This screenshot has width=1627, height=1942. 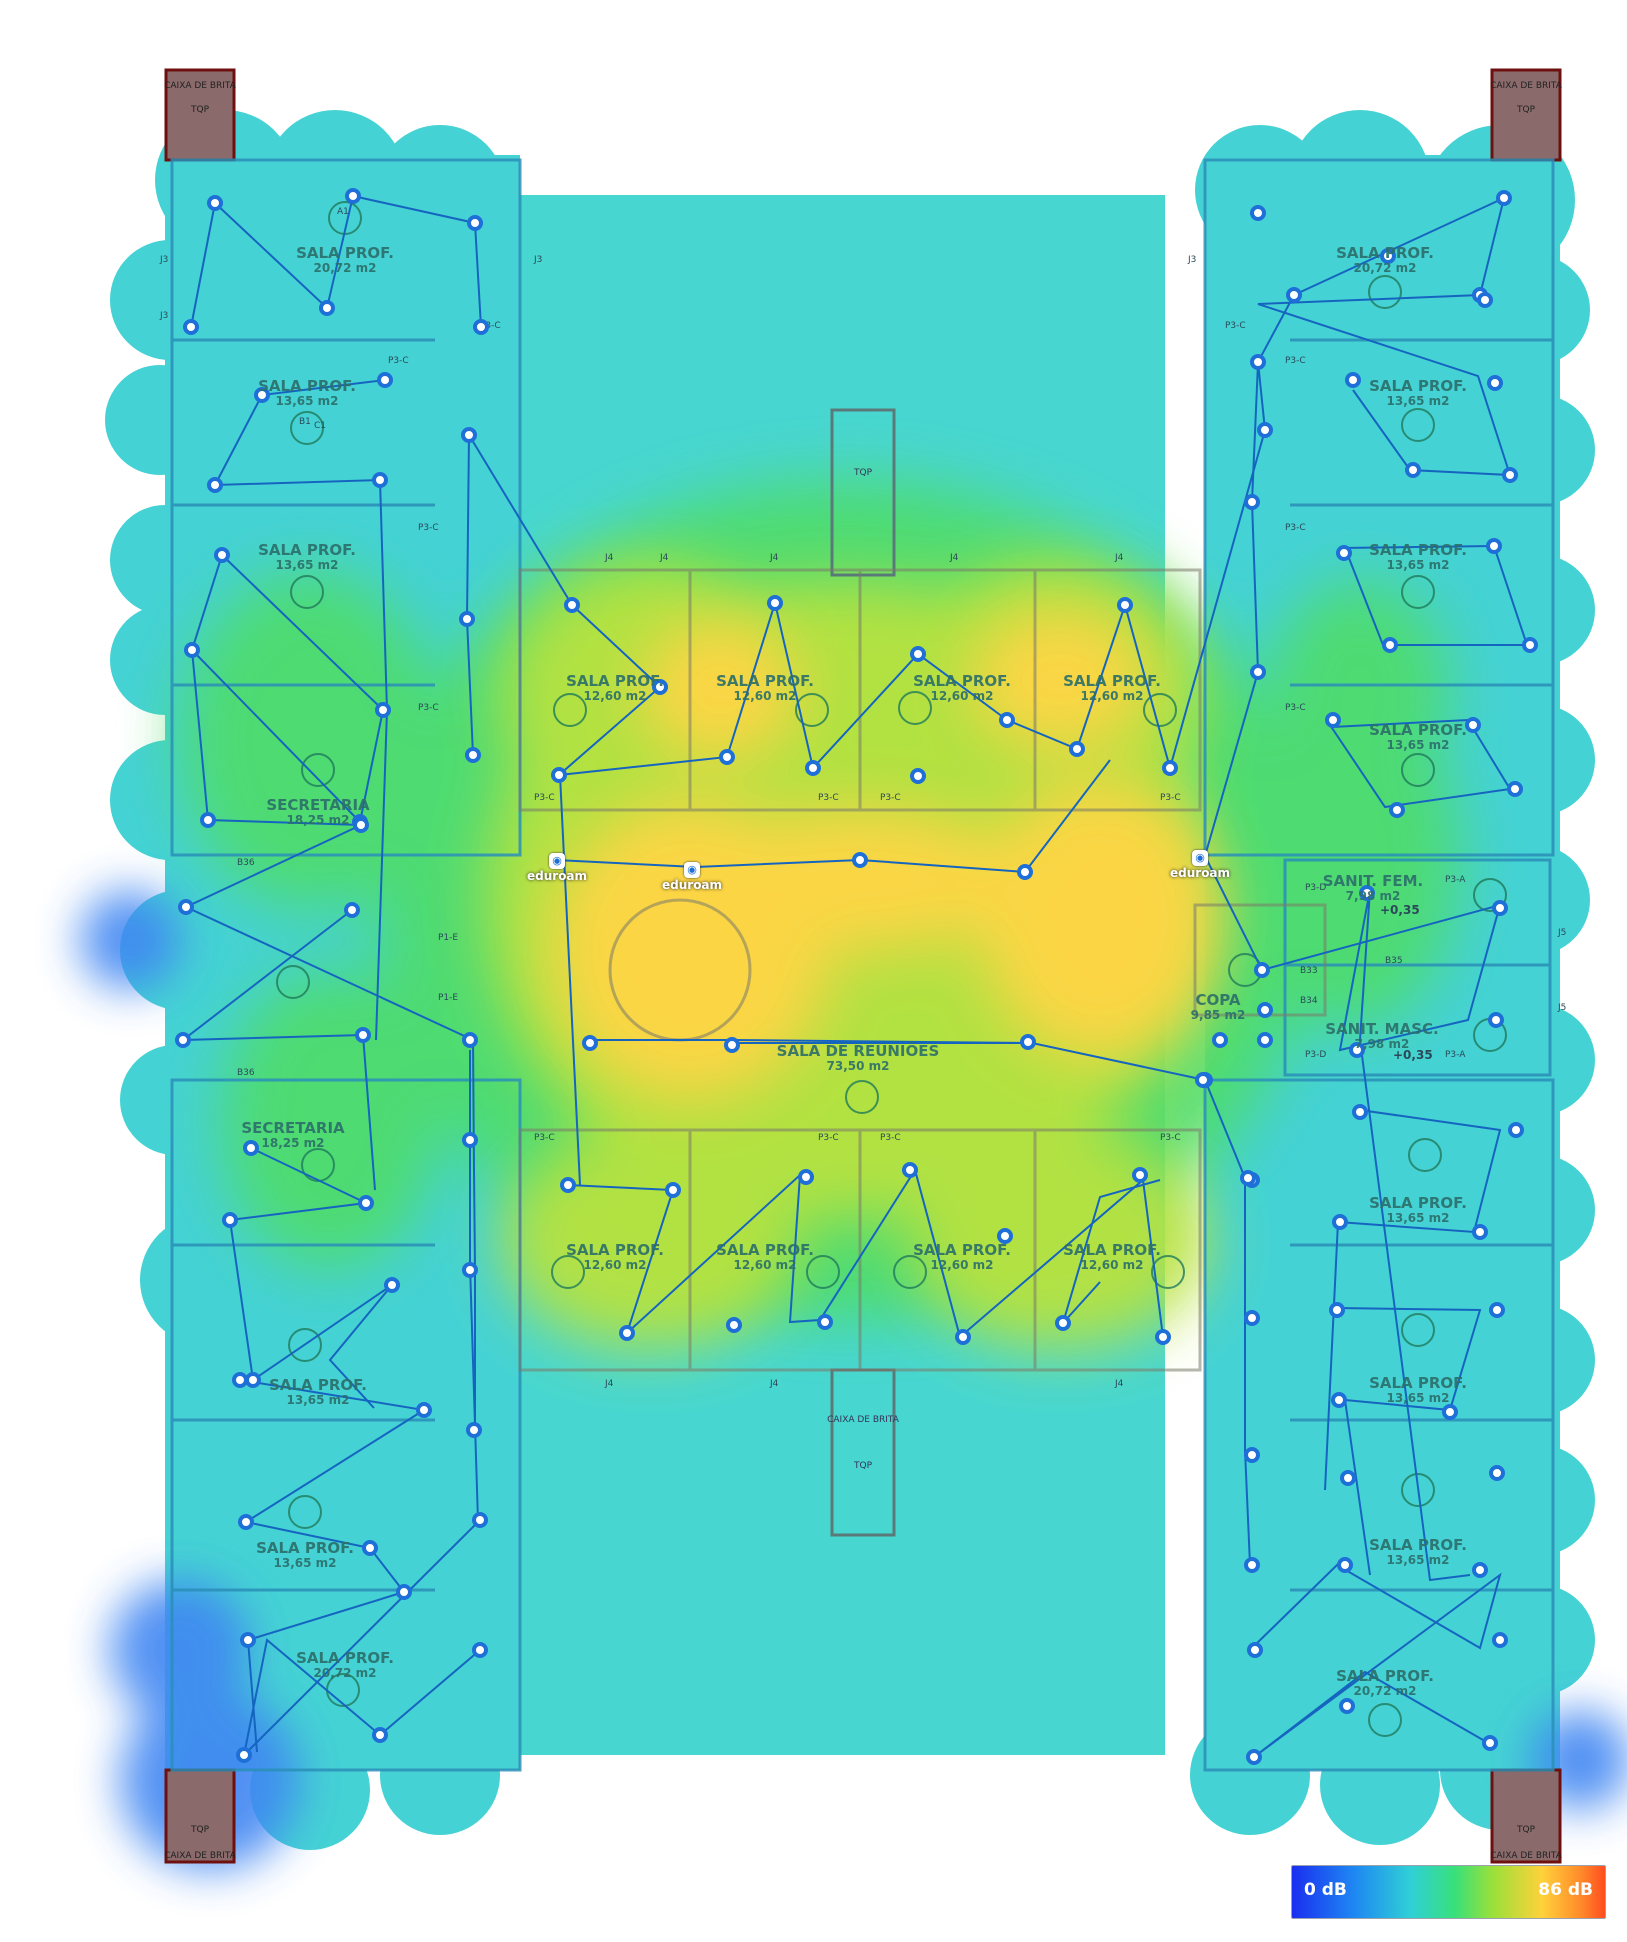 What do you see at coordinates (863, 473) in the screenshot?
I see `tqp-label-5: TQP` at bounding box center [863, 473].